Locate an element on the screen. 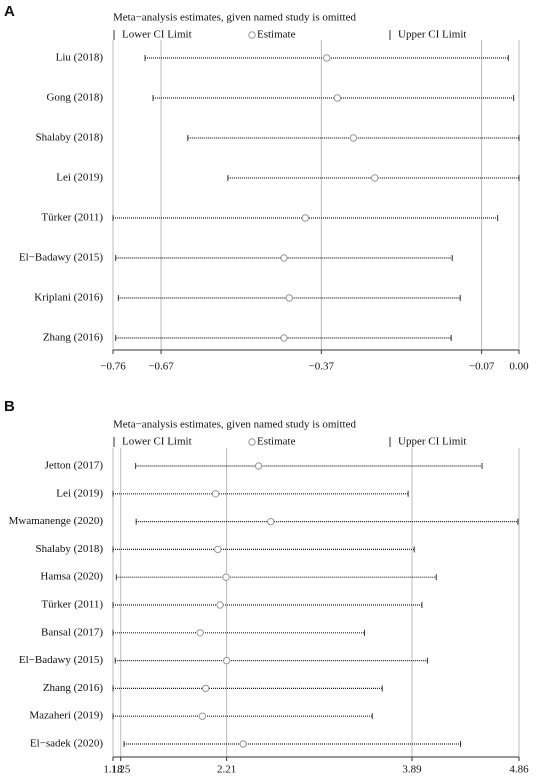 This screenshot has height=776, width=536. category-label: Gong (2018) is located at coordinates (74, 98).